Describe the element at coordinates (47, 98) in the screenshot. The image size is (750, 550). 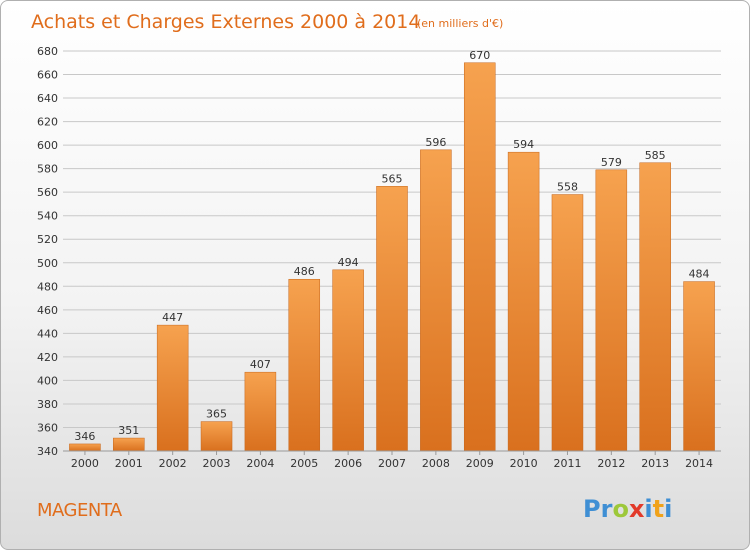
I see `y-tick-label: 640` at that location.